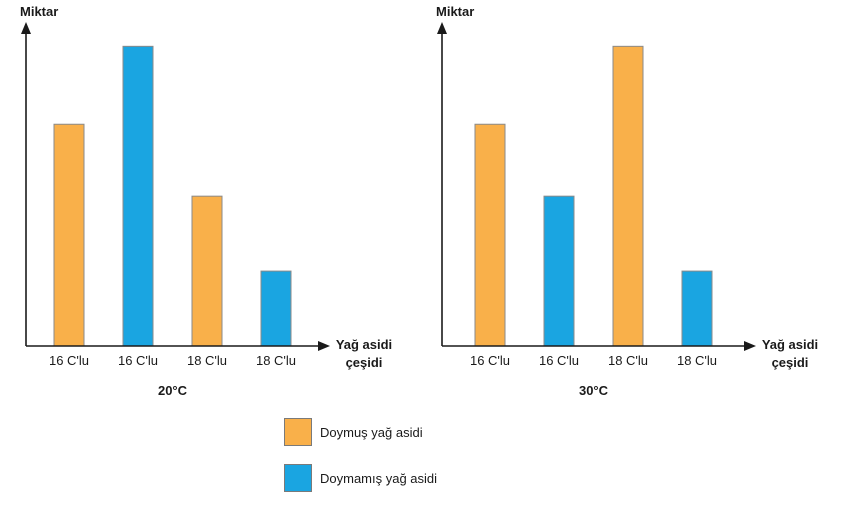  What do you see at coordinates (298, 432) in the screenshot?
I see `legend-swatch-saturated` at bounding box center [298, 432].